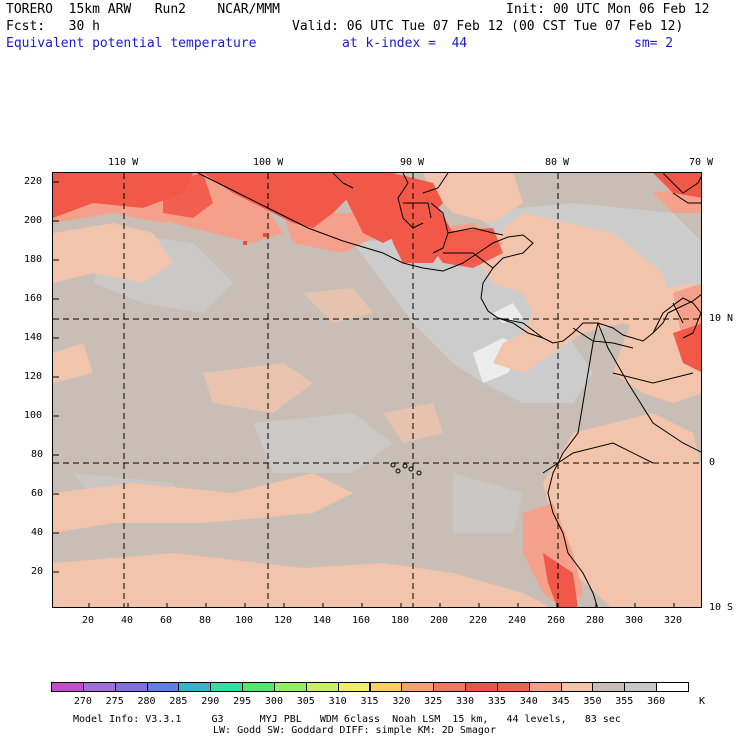 This screenshot has width=740, height=740. Describe the element at coordinates (478, 620) in the screenshot. I see `x-tick: 220` at that location.